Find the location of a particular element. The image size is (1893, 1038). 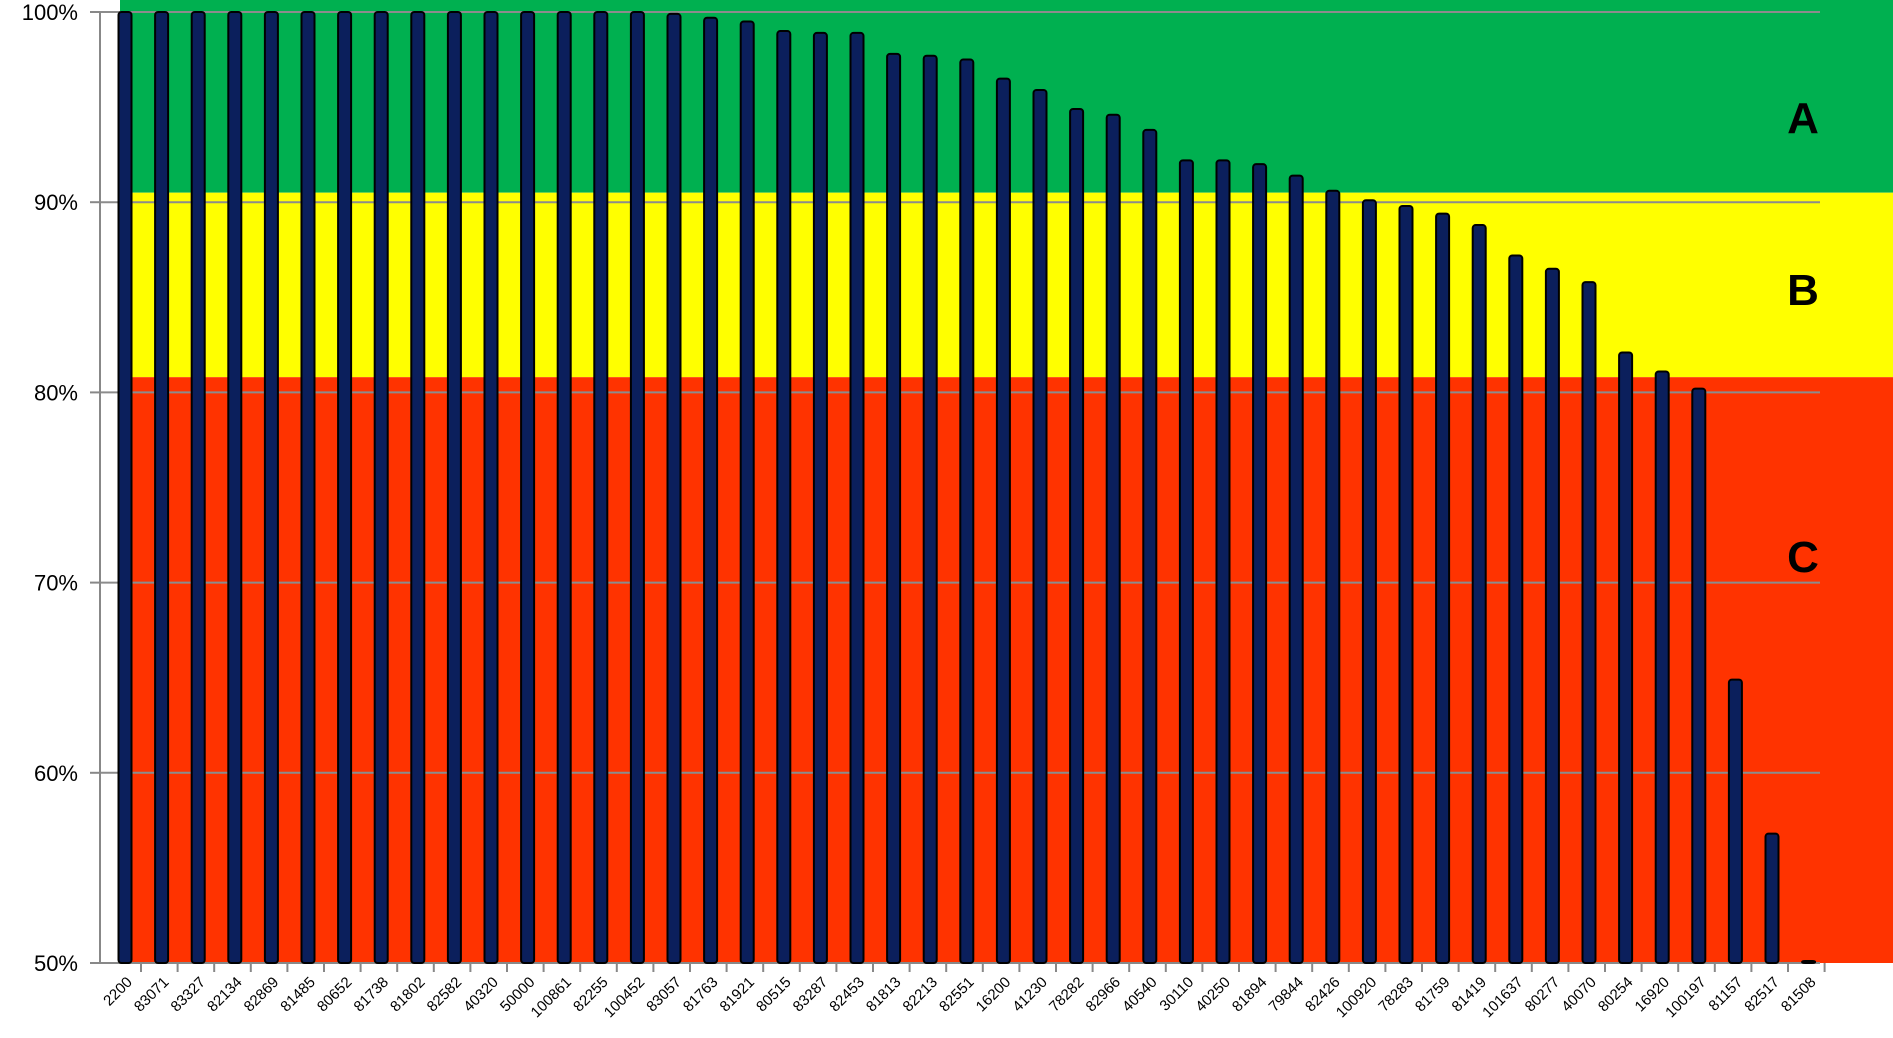

x-tick-label: 30110 is located at coordinates (1176, 994).